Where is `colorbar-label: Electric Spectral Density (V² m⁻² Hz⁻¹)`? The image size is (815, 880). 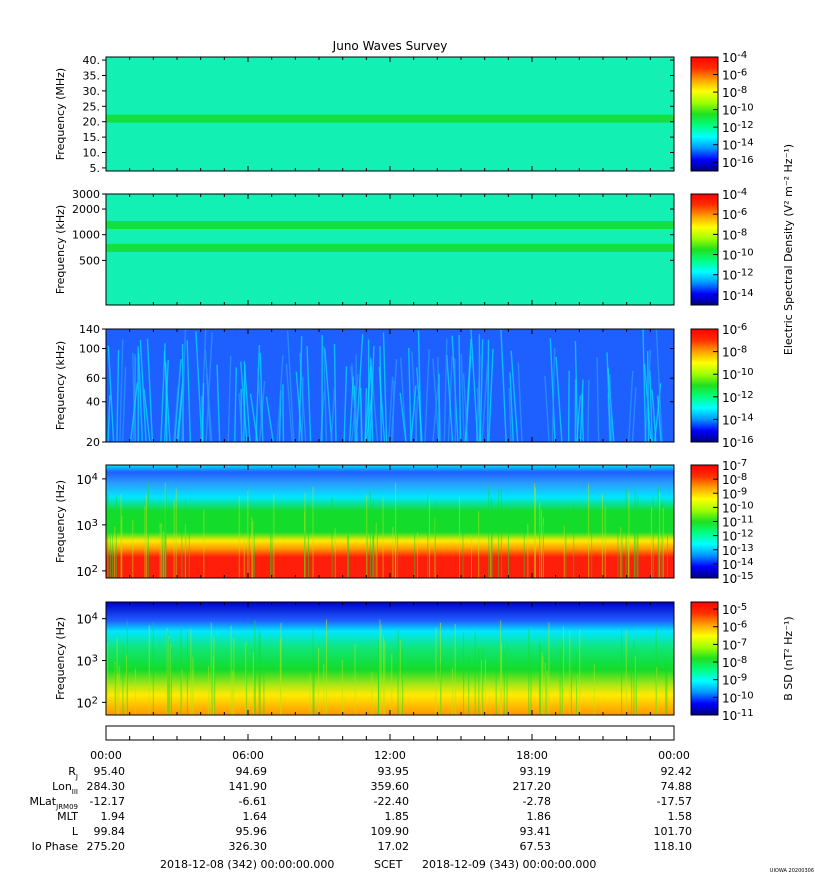
colorbar-label: Electric Spectral Density (V² m⁻² Hz⁻¹) is located at coordinates (788, 249).